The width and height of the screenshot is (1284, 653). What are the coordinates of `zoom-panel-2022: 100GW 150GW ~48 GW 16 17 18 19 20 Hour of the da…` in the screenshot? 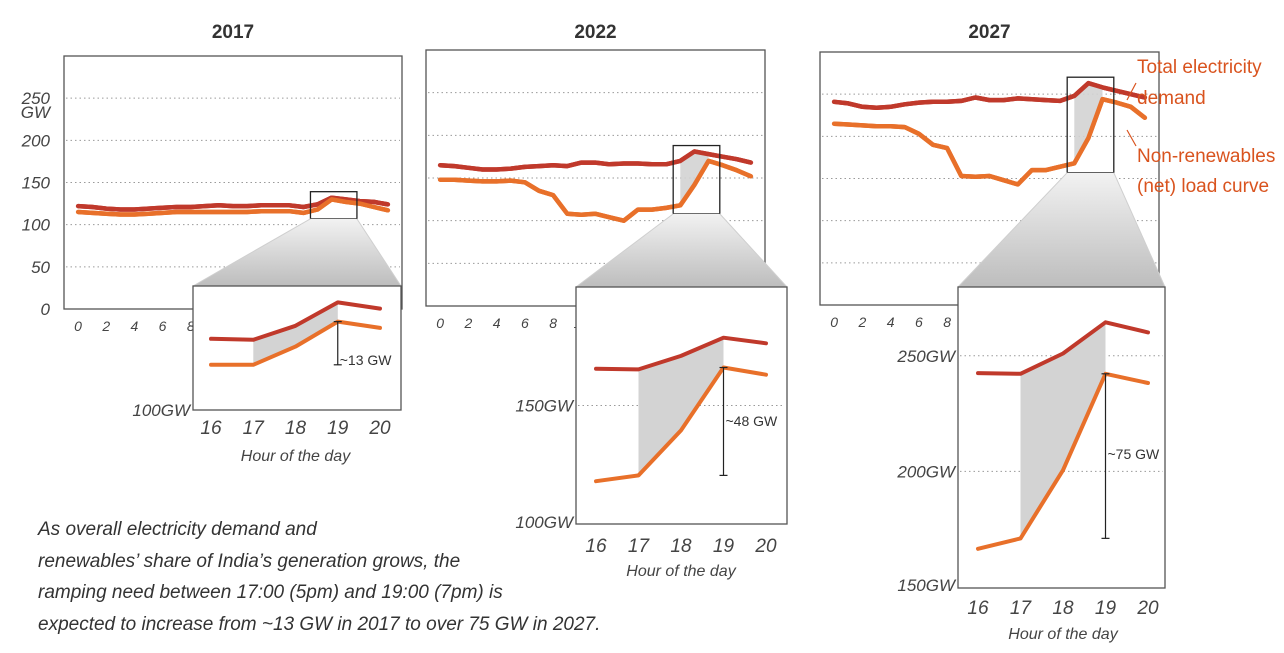 It's located at (651, 433).